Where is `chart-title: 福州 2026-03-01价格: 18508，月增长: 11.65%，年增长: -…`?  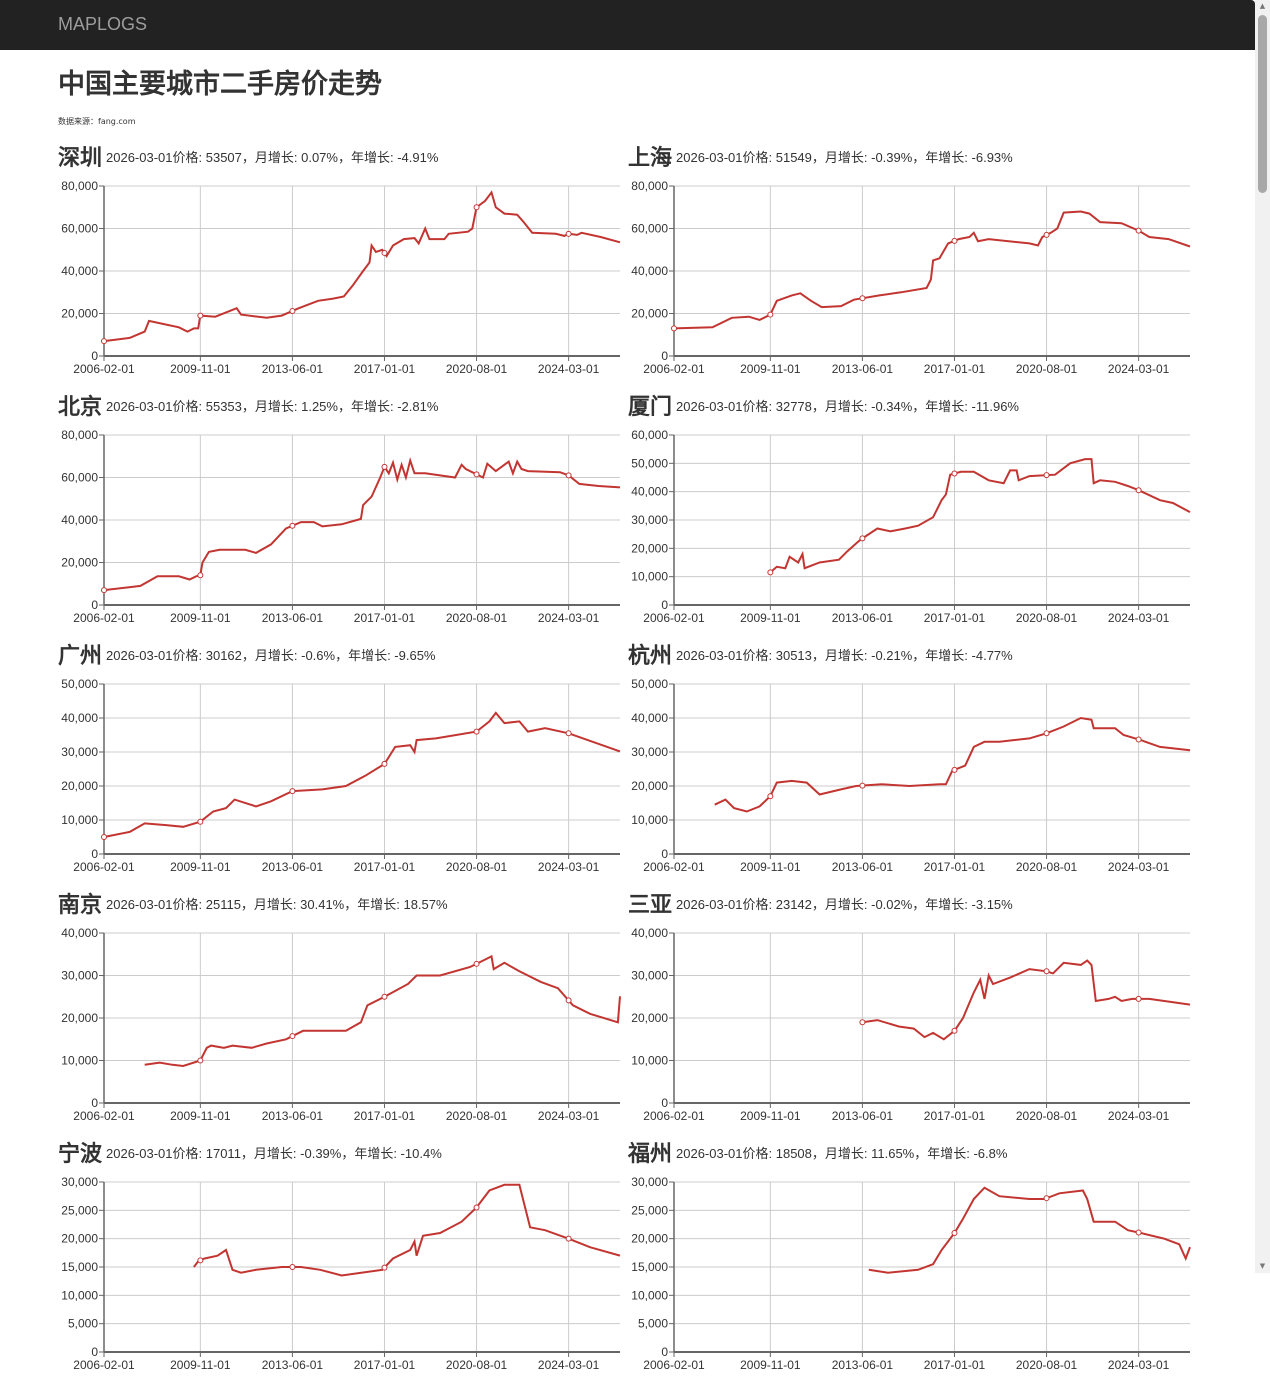 chart-title: 福州 2026-03-01价格: 18508，月增长: 11.65%，年增长: -… is located at coordinates (817, 1152).